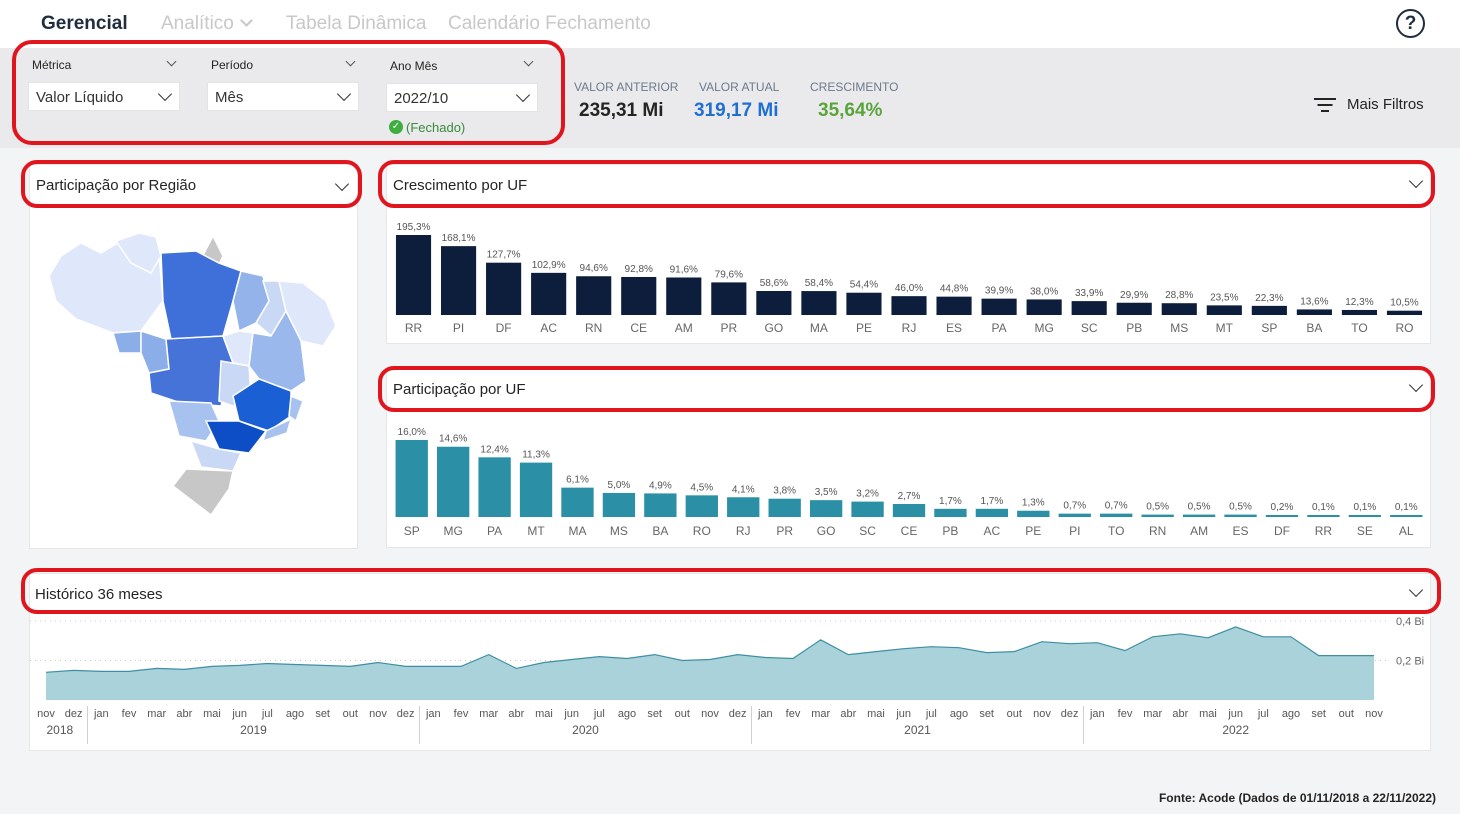  Describe the element at coordinates (739, 87) in the screenshot. I see `kpi-current-label: VALOR ATUAL` at that location.